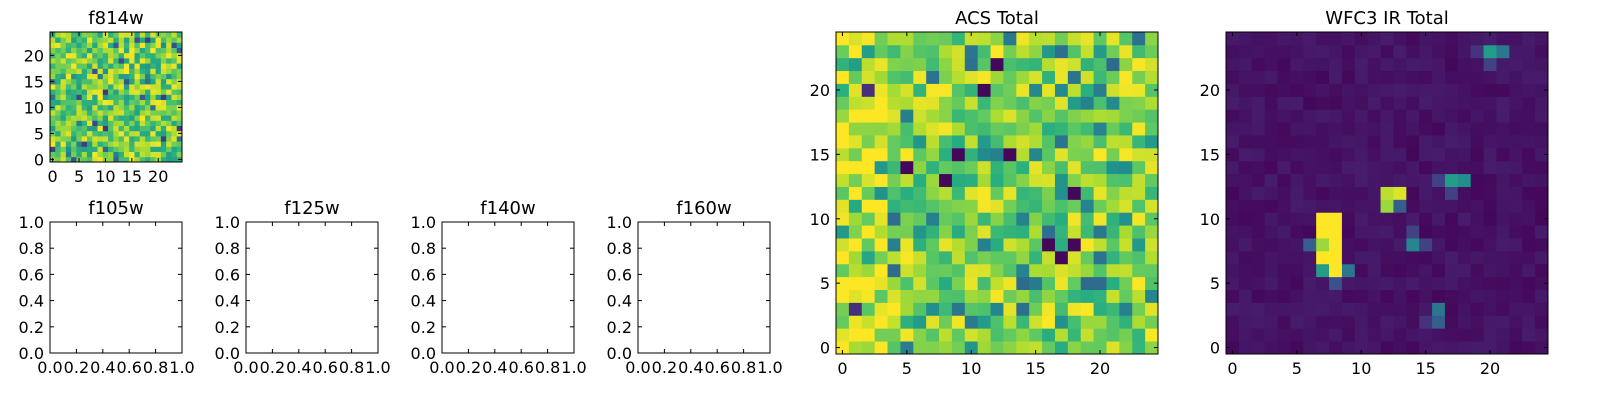 This screenshot has width=1600, height=400. What do you see at coordinates (155, 367) in the screenshot?
I see `x-tick-label: 0.8` at bounding box center [155, 367].